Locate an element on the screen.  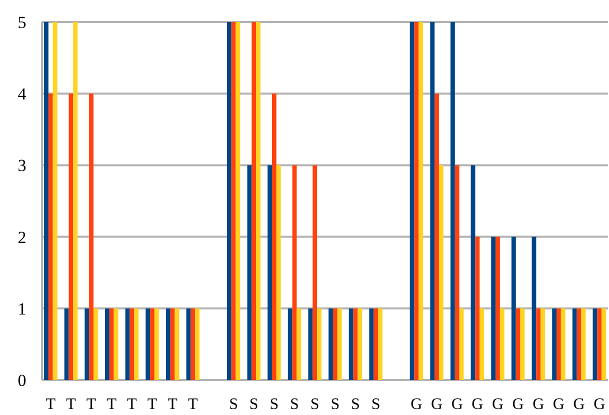
y-tick-label: 1 is located at coordinates (22, 308).